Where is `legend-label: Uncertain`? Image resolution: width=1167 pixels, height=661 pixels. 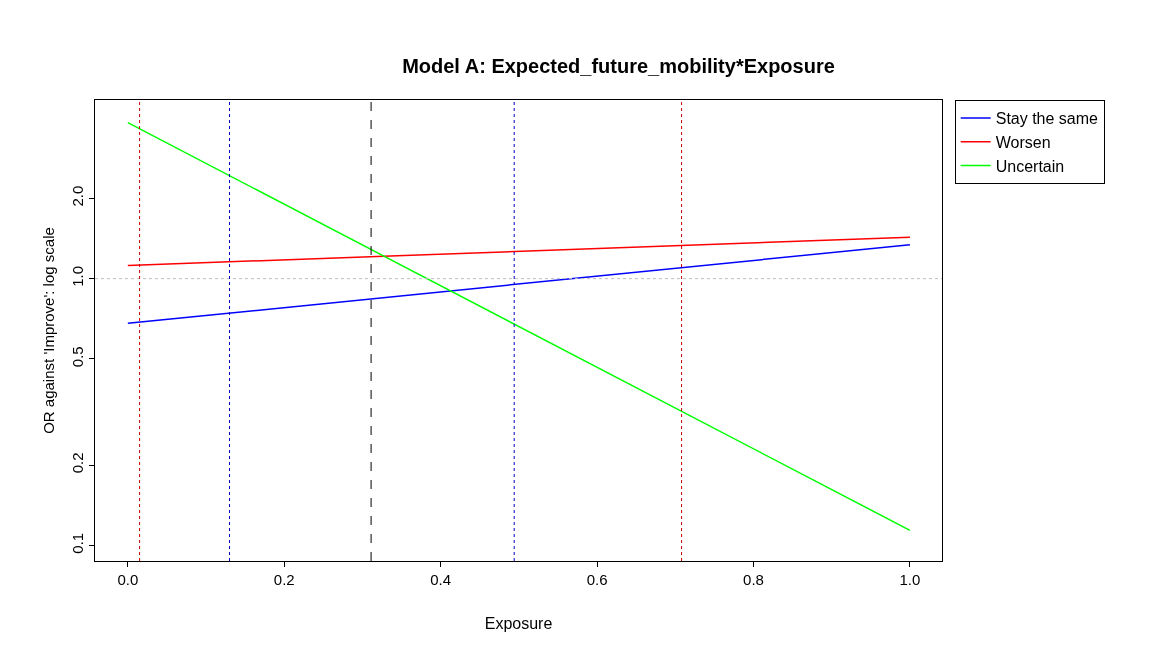 legend-label: Uncertain is located at coordinates (1030, 166).